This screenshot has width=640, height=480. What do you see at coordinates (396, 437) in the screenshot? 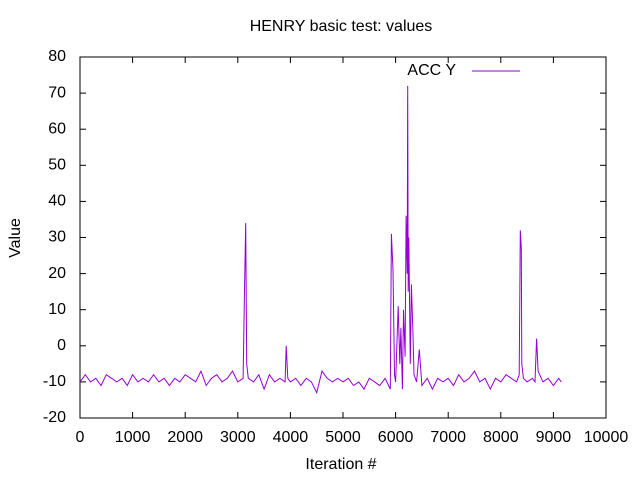
I see `x-tick-label: 6000` at bounding box center [396, 437].